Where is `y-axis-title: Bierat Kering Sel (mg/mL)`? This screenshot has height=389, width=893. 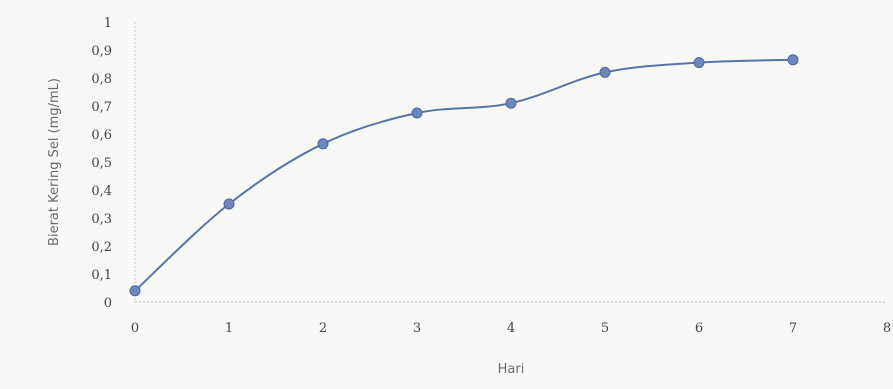 y-axis-title: Bierat Kering Sel (mg/mL) is located at coordinates (54, 162).